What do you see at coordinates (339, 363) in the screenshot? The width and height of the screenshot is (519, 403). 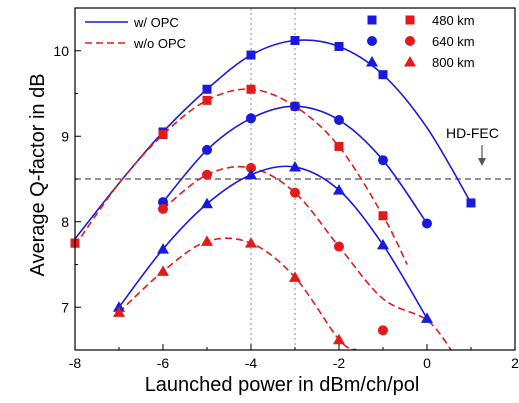 I see `x-tick-label: -2` at bounding box center [339, 363].